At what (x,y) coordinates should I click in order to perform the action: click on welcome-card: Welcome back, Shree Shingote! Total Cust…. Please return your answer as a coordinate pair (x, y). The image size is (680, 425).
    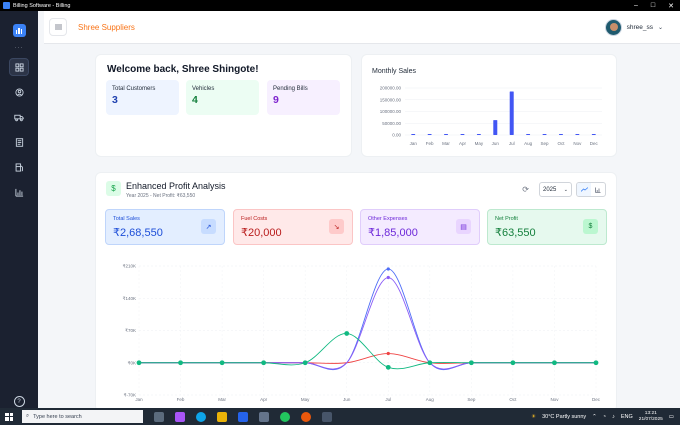
    Looking at the image, I should click on (223, 105).